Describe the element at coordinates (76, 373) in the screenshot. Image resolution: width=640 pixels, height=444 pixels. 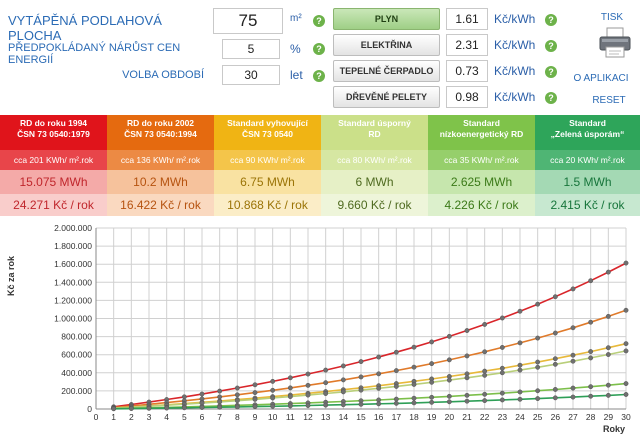
I see `y-tick-label: 400.000` at that location.